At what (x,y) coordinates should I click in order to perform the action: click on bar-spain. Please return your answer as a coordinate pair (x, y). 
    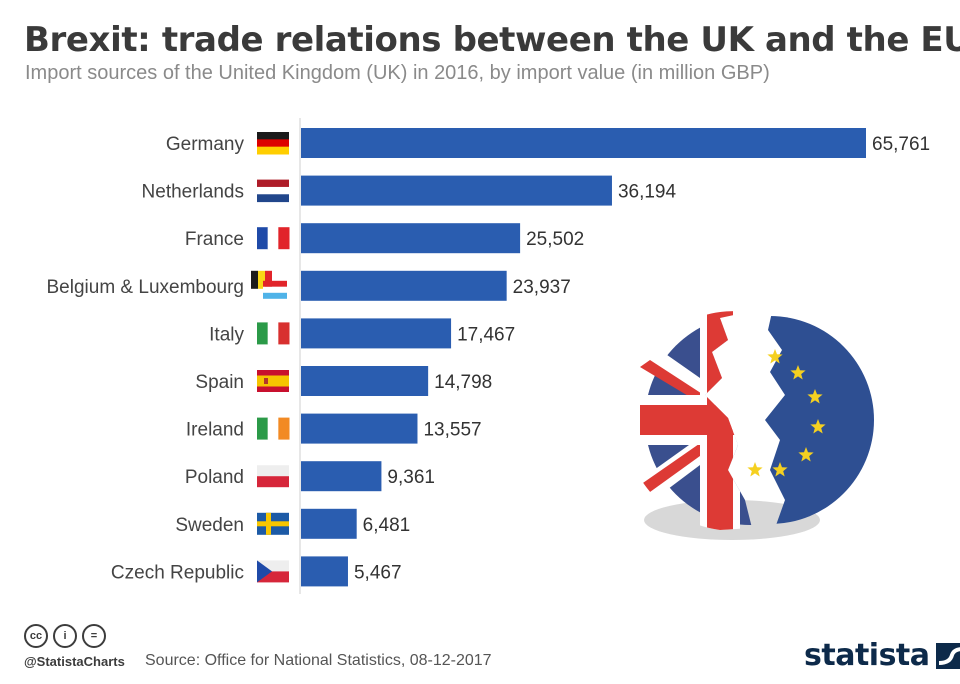
    Looking at the image, I should click on (365, 381).